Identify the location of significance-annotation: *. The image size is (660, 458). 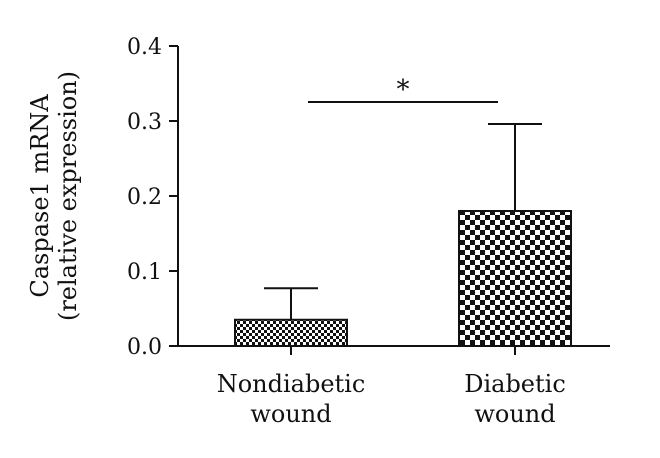
(403, 90).